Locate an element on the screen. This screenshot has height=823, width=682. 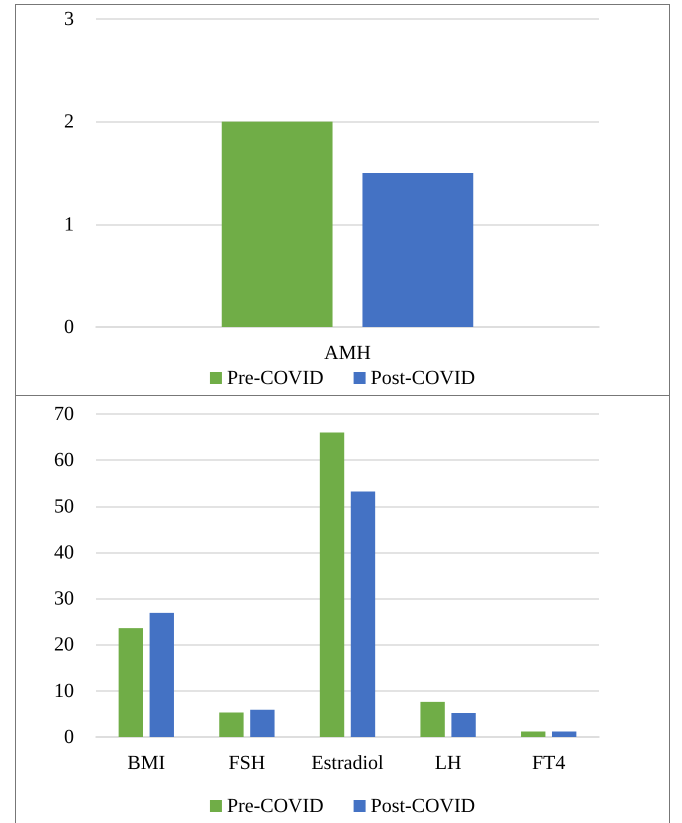
x-tick-label: FT4 is located at coordinates (549, 763).